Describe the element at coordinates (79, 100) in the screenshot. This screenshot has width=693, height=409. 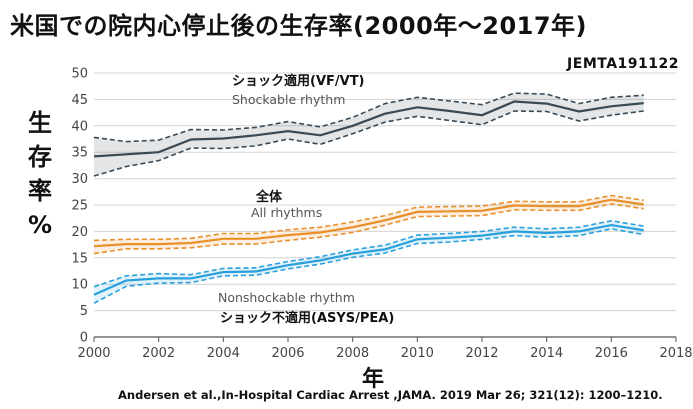
I see `y-tick-label: 45` at that location.